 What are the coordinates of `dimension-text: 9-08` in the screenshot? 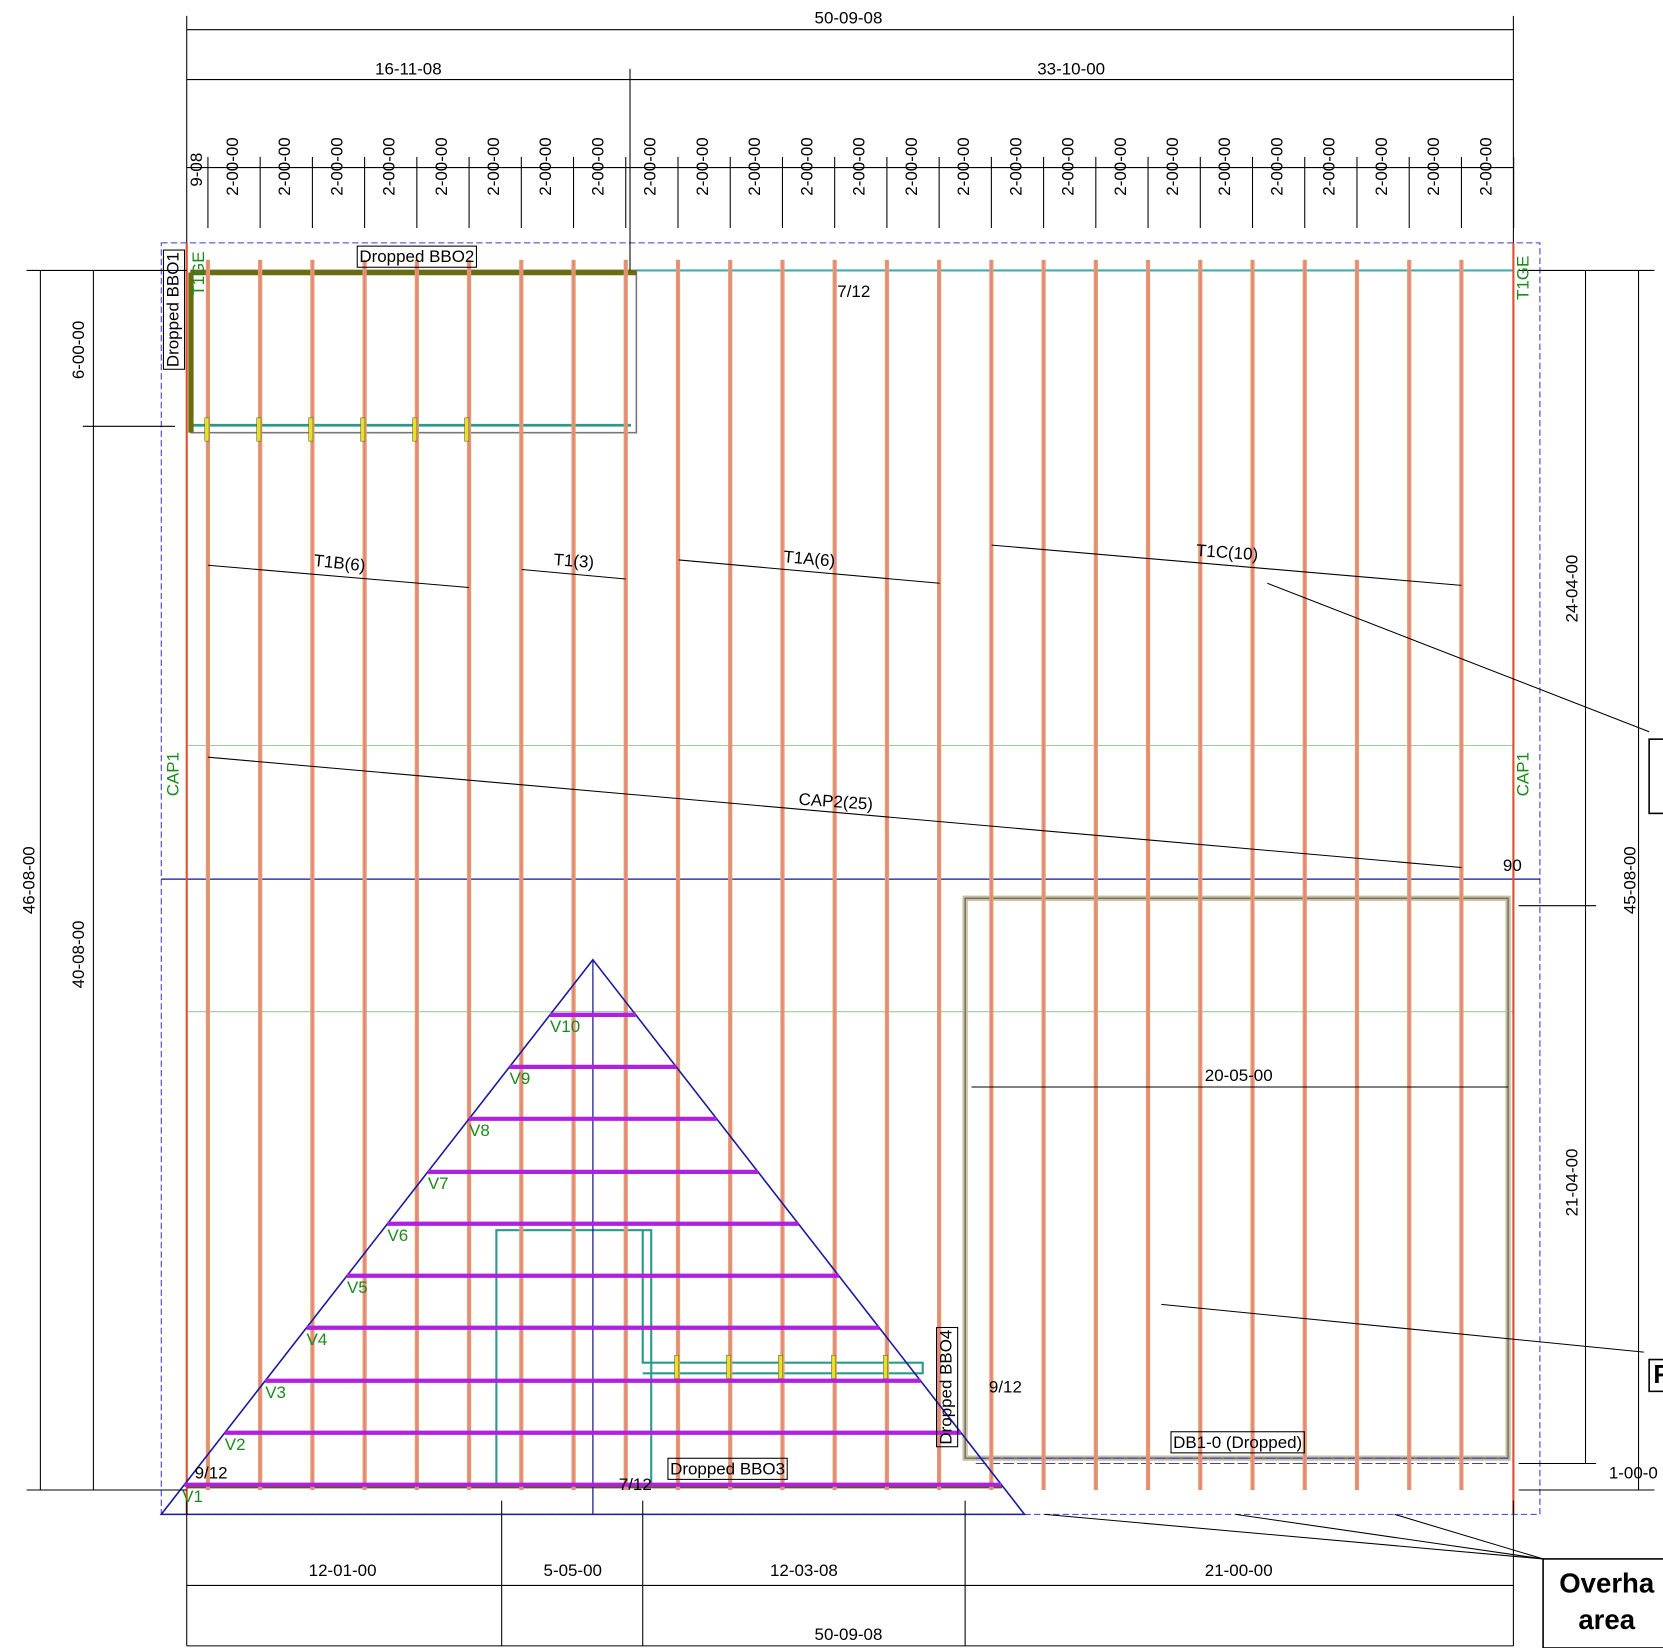 It's located at (196, 170).